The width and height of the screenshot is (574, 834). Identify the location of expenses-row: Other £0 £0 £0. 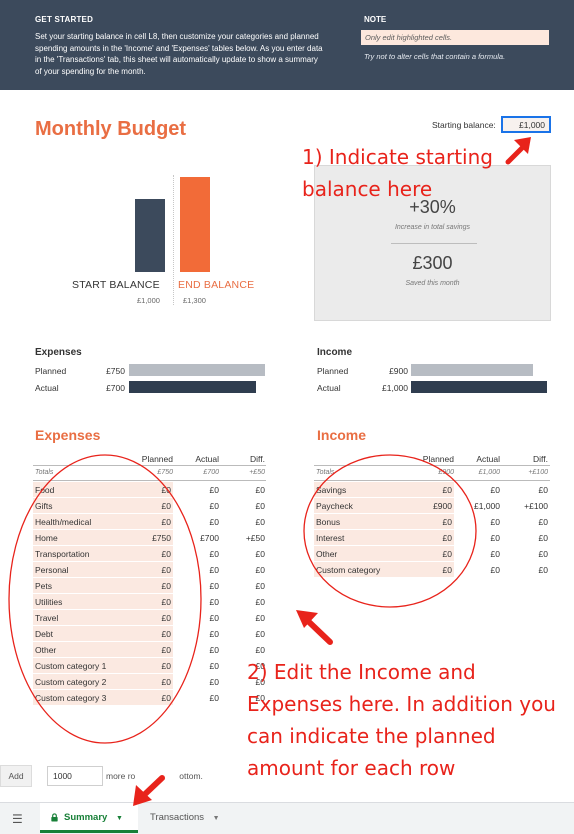
(151, 650).